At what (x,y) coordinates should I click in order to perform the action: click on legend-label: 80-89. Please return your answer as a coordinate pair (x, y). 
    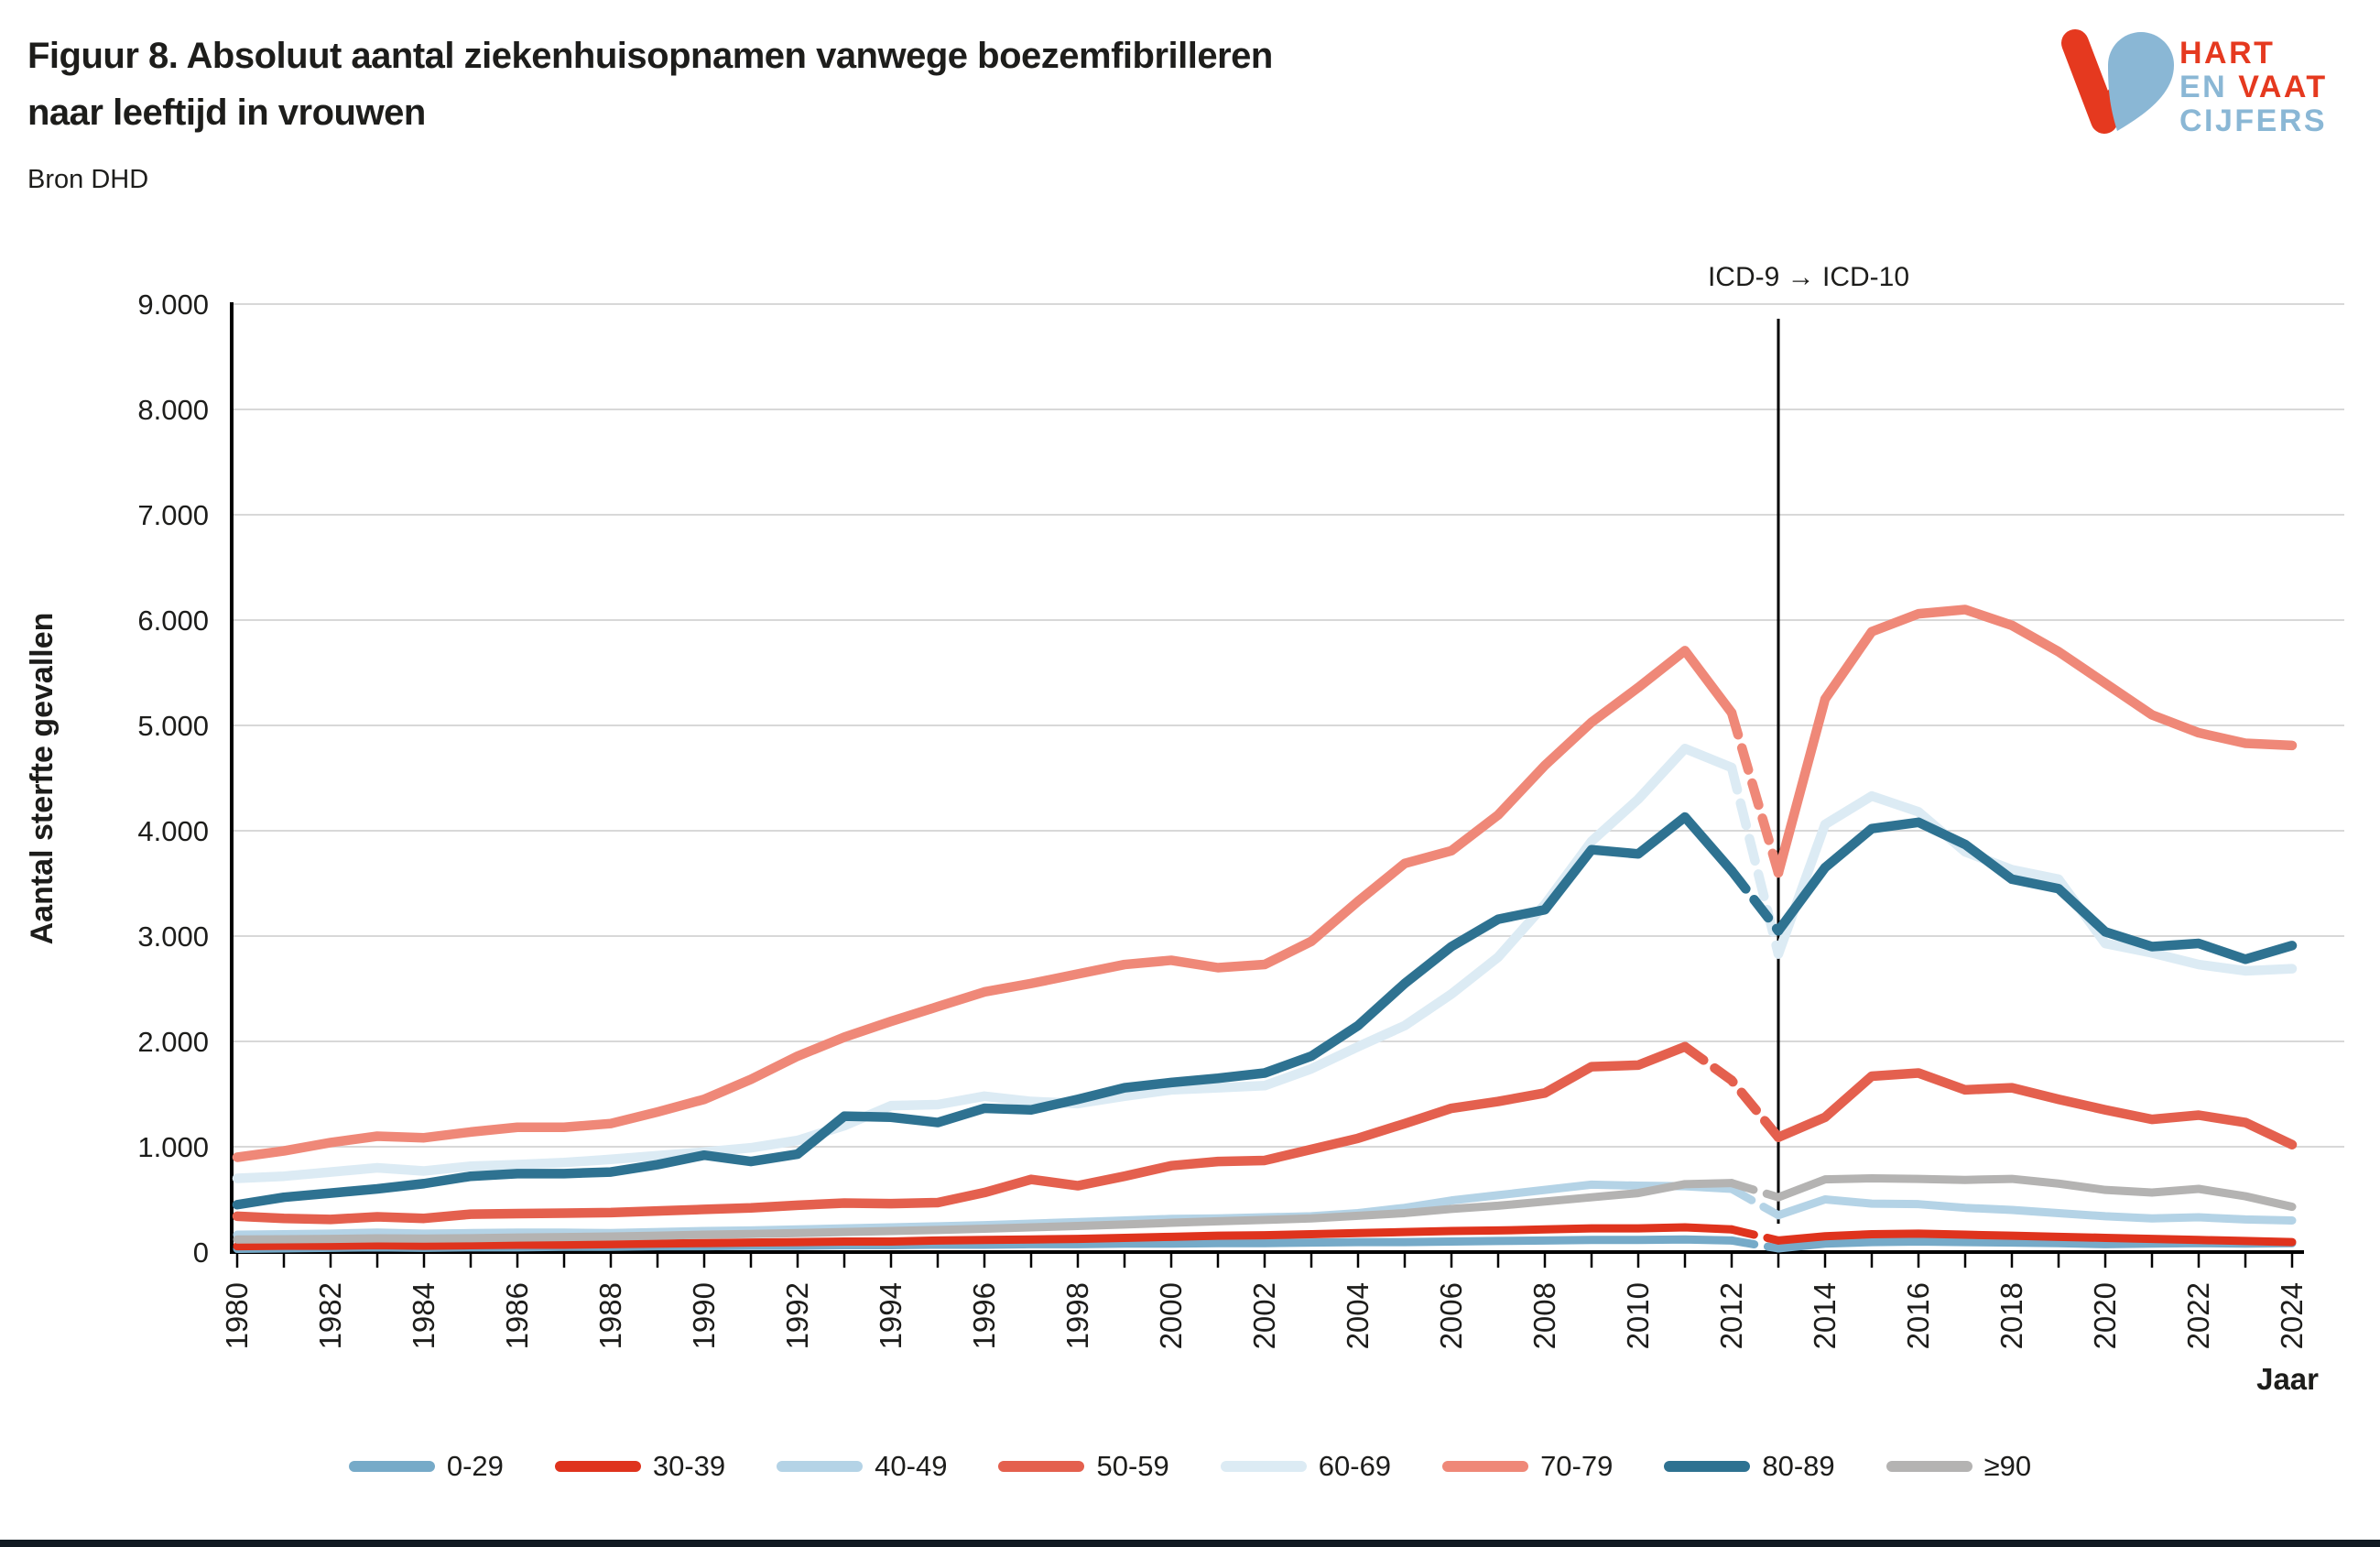
    Looking at the image, I should click on (1798, 1466).